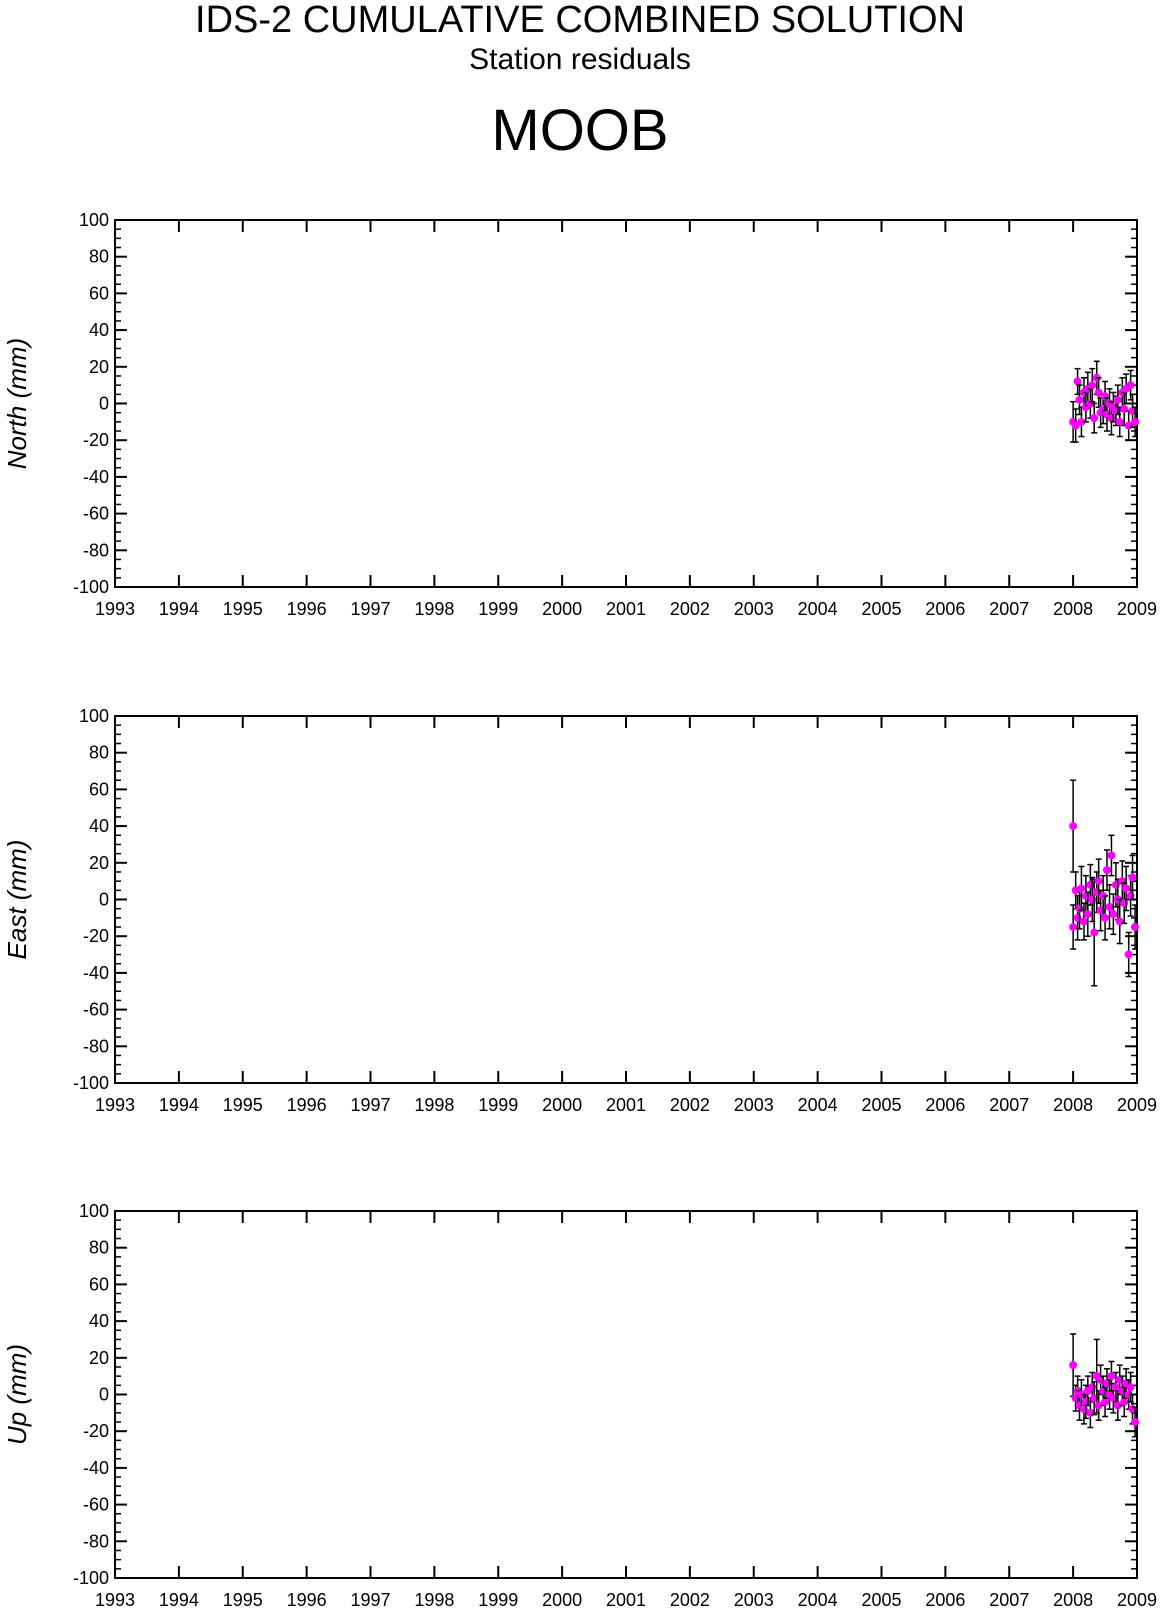 This screenshot has height=1621, width=1160. I want to click on x-tick-label: 2003, so click(754, 1105).